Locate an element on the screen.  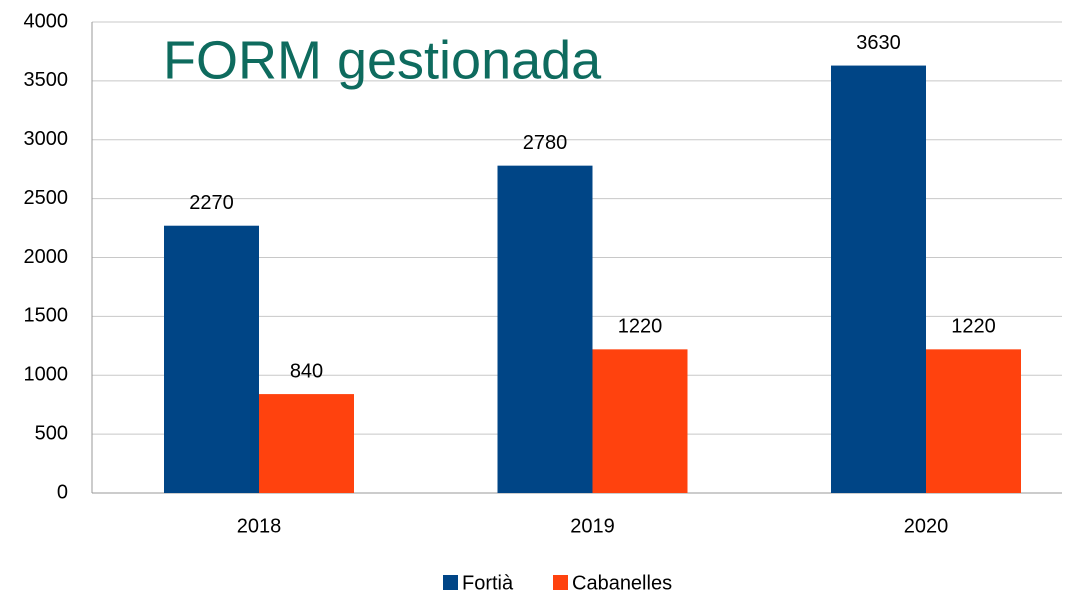
y-tick-label: 3500 is located at coordinates (46, 80).